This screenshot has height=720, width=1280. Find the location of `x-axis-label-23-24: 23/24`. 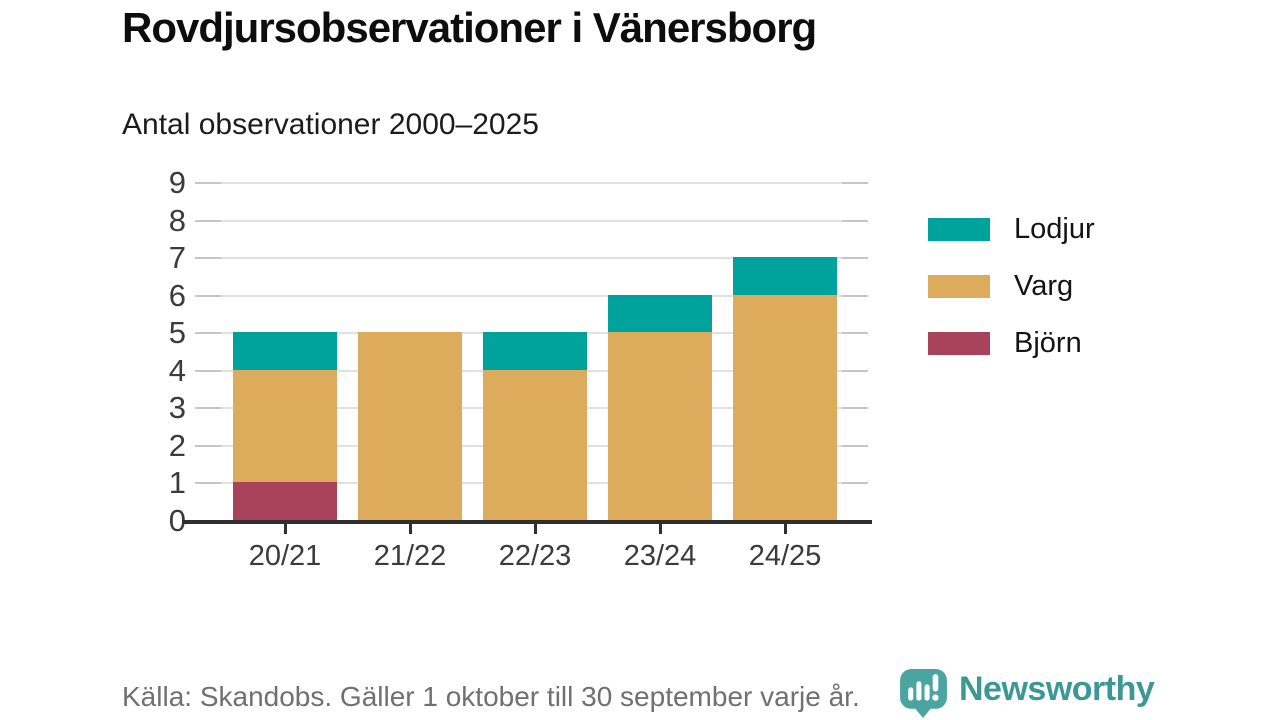

x-axis-label-23-24: 23/24 is located at coordinates (660, 556).